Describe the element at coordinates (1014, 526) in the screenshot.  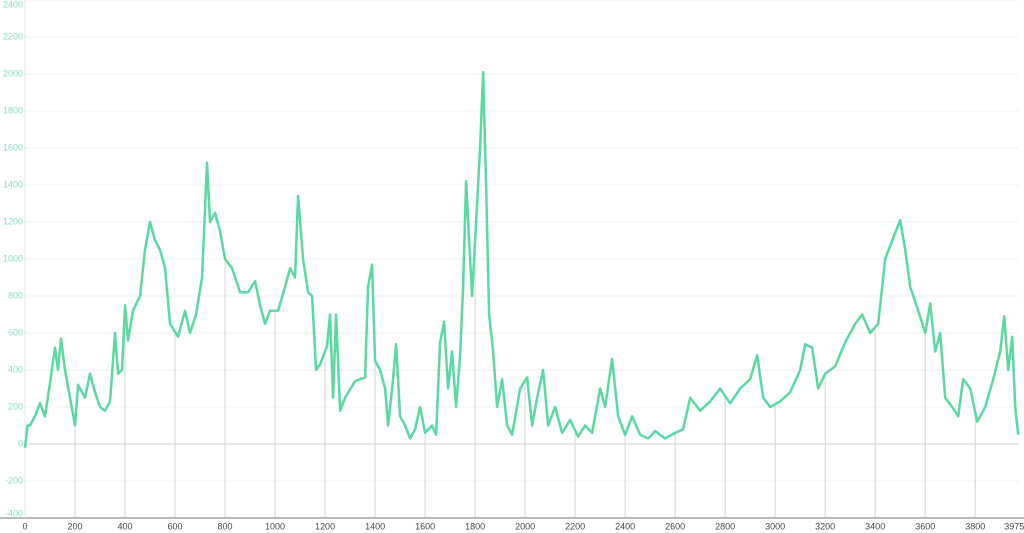
I see `x-tick-label: 3975.1` at that location.